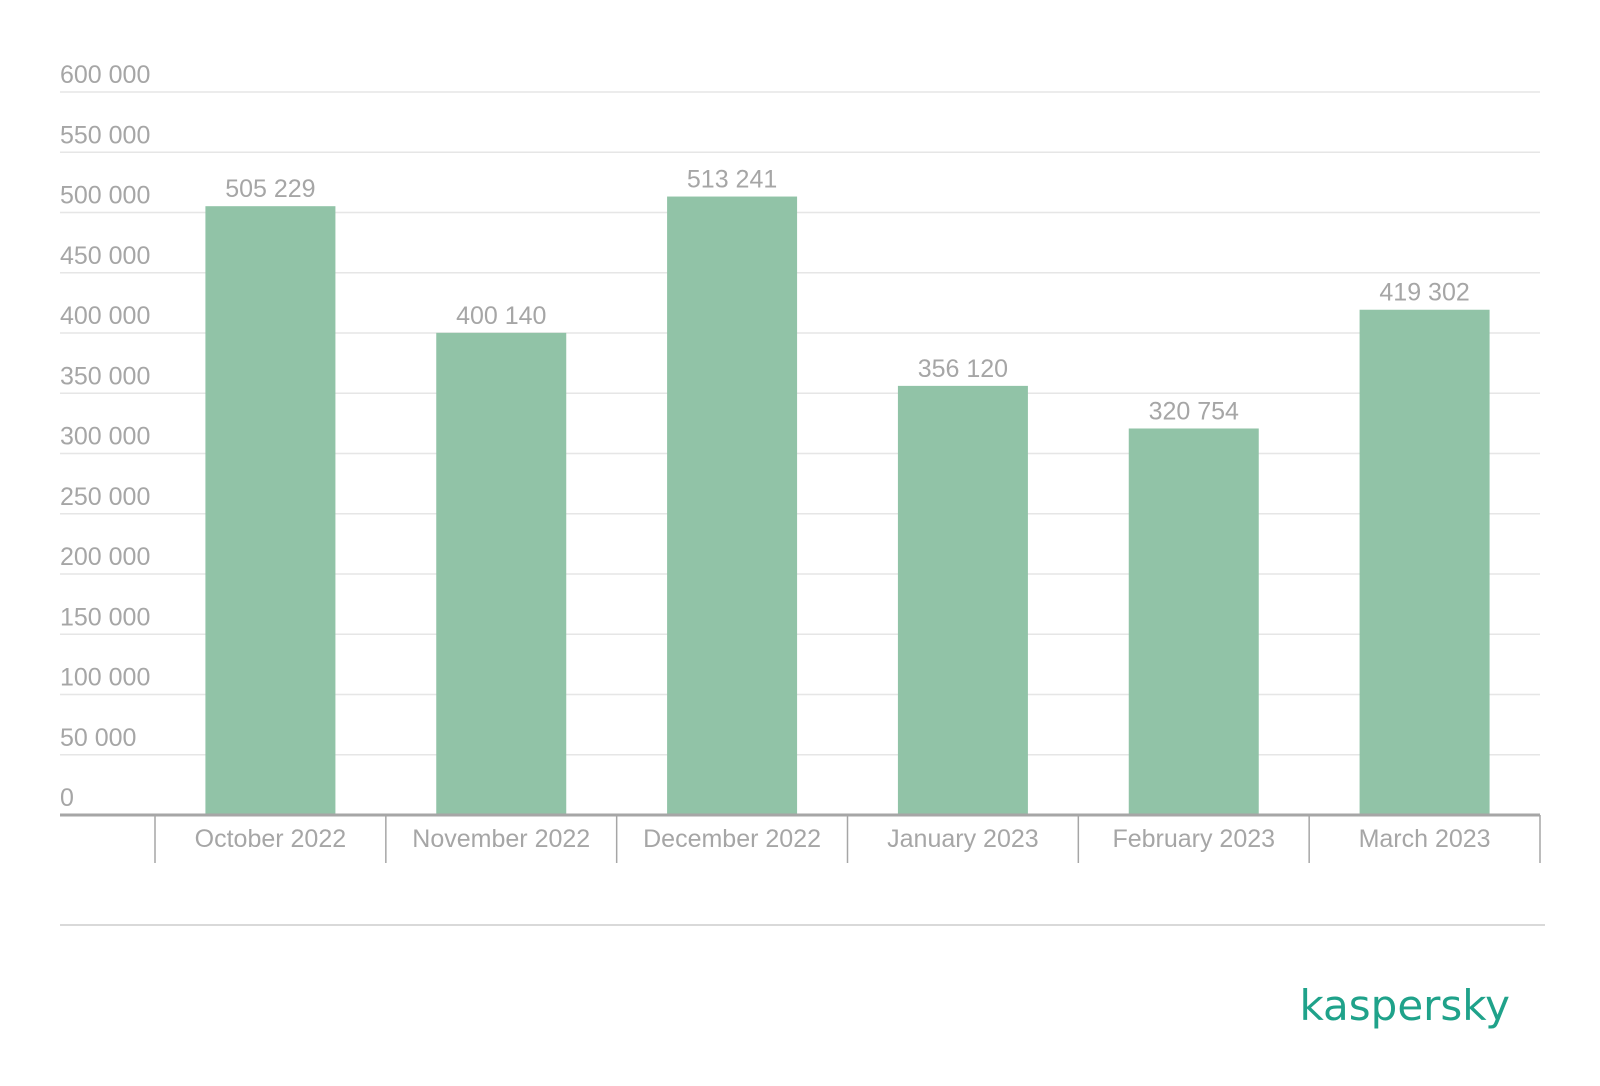 The height and width of the screenshot is (1086, 1600). I want to click on x-tick-label: March 2023, so click(1425, 839).